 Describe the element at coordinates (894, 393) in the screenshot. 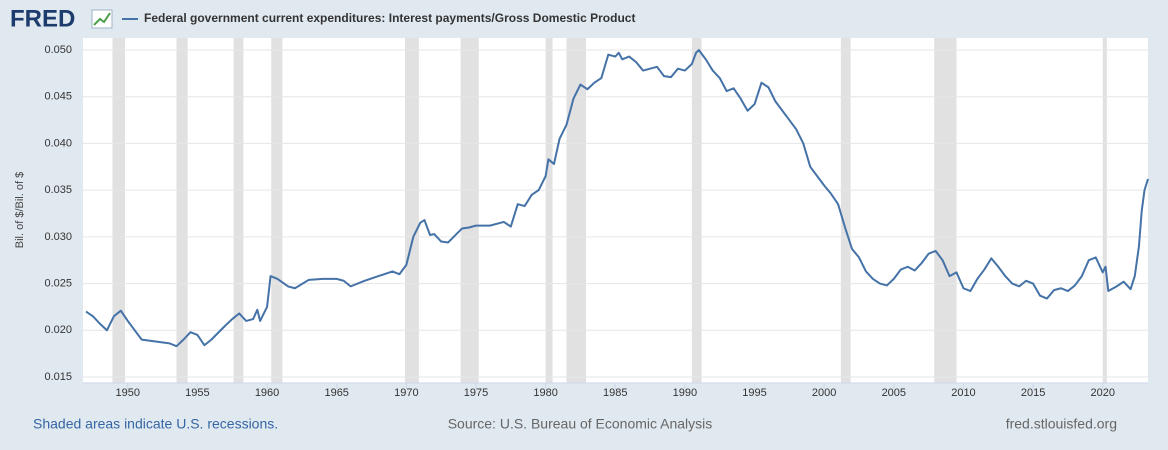

I see `x-tick-label: 2005` at that location.